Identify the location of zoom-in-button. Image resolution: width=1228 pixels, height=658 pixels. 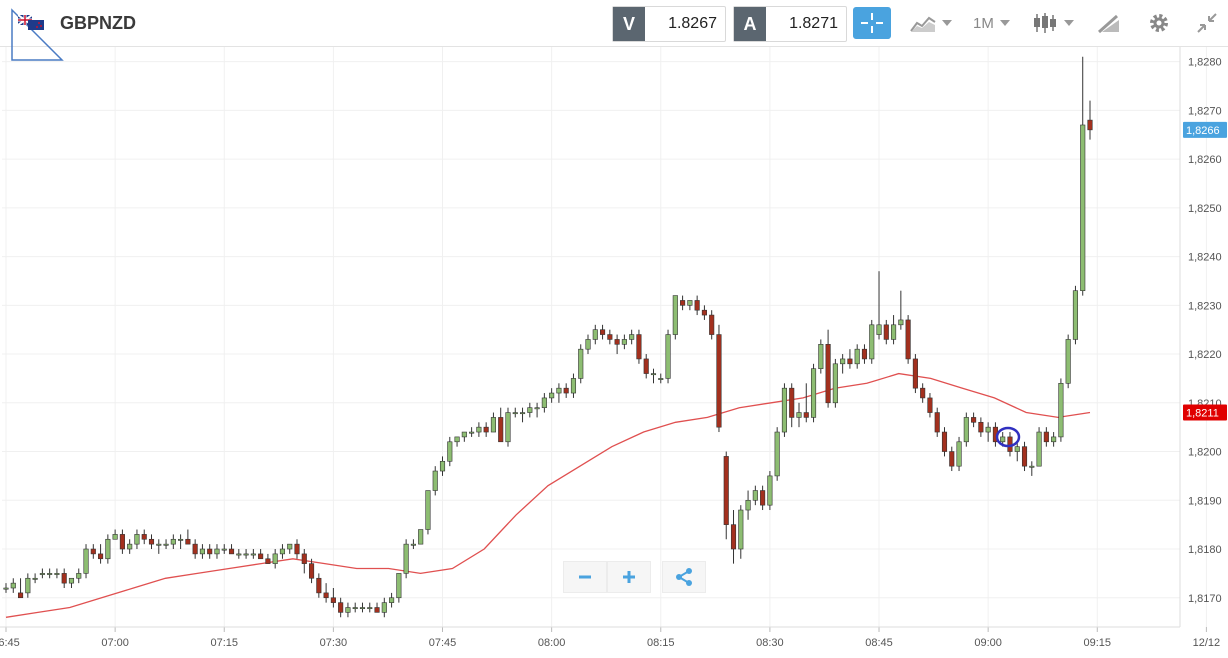
(629, 577).